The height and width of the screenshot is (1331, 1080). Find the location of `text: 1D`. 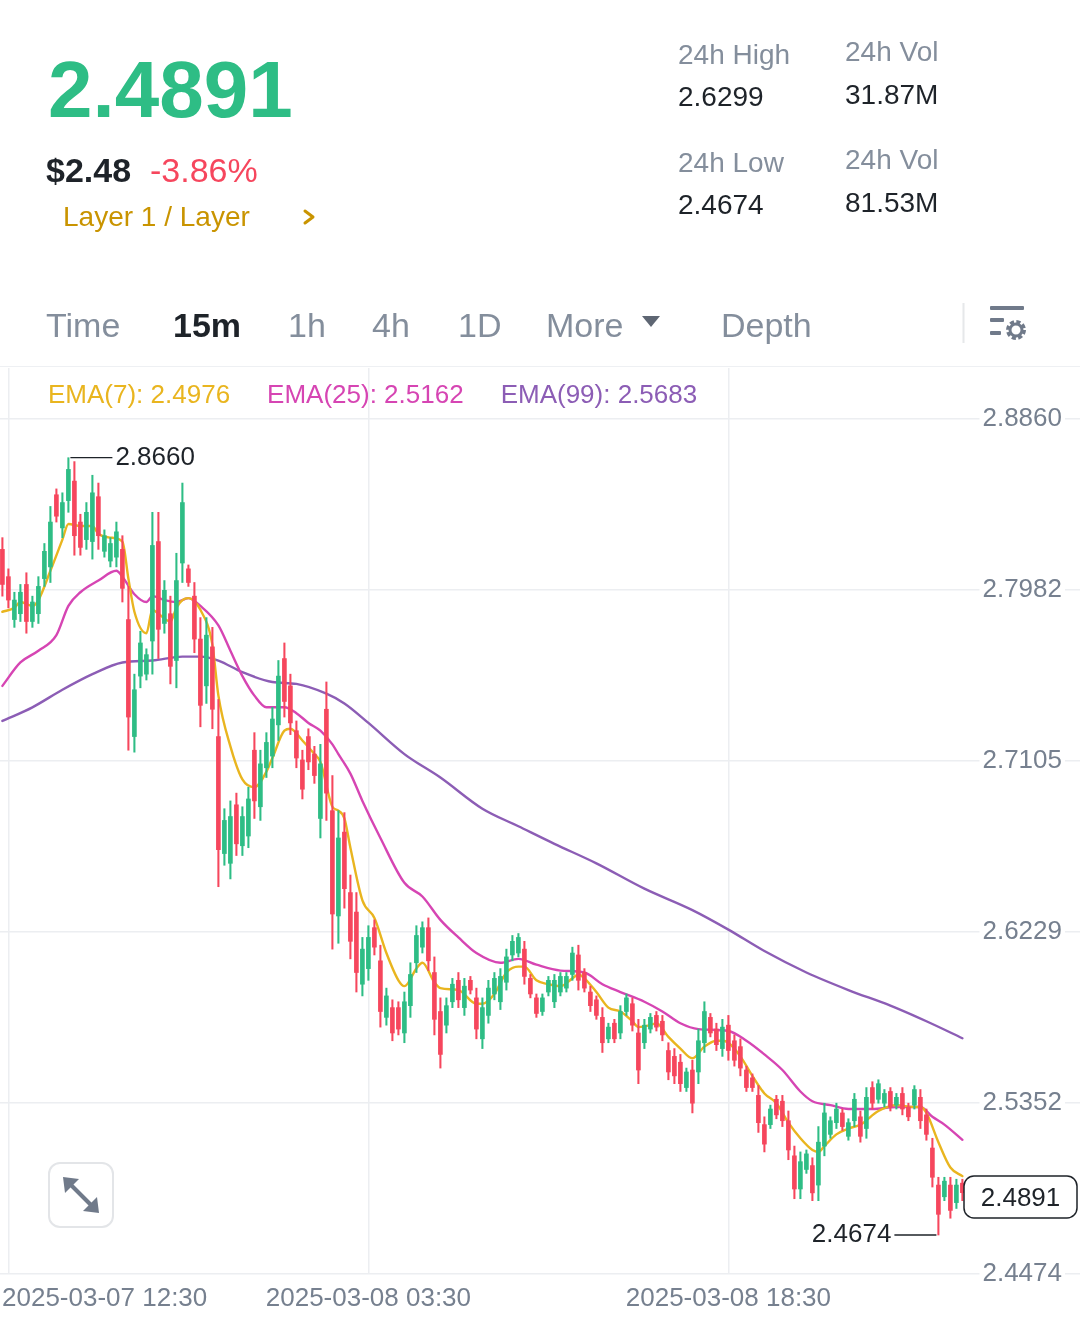

text: 1D is located at coordinates (480, 325).